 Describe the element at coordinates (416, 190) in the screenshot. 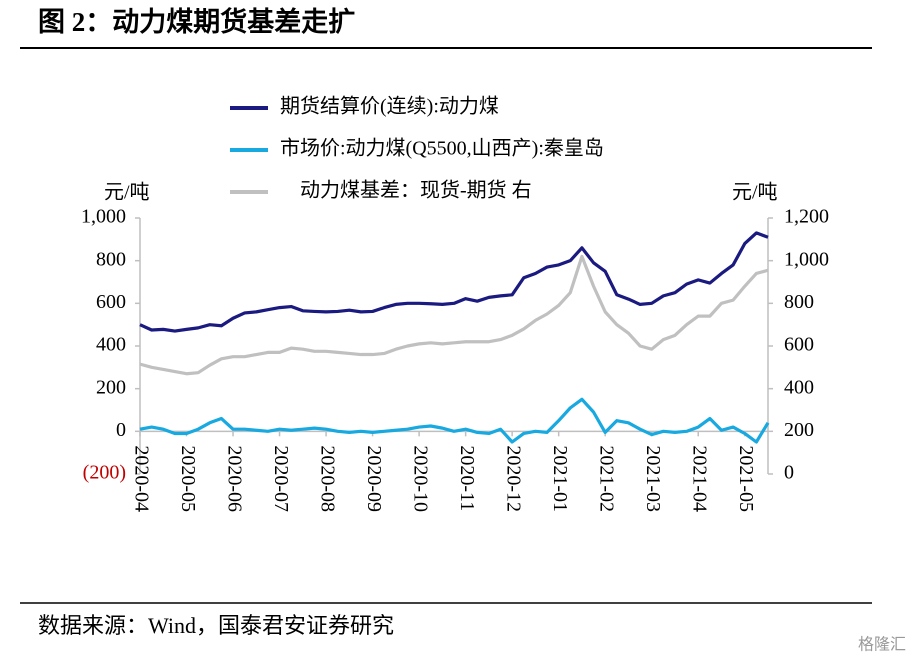

I see `legend-label: 动力煤基差：现货-期货 右` at that location.